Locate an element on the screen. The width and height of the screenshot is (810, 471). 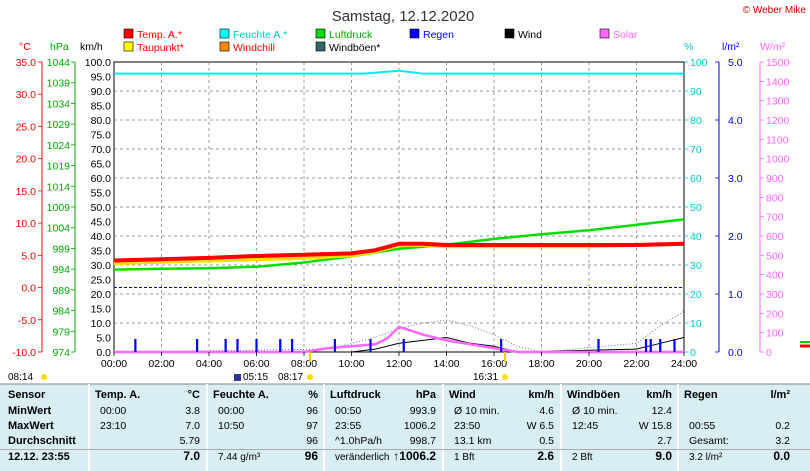
table-column-title: Luftdruck is located at coordinates (356, 395).